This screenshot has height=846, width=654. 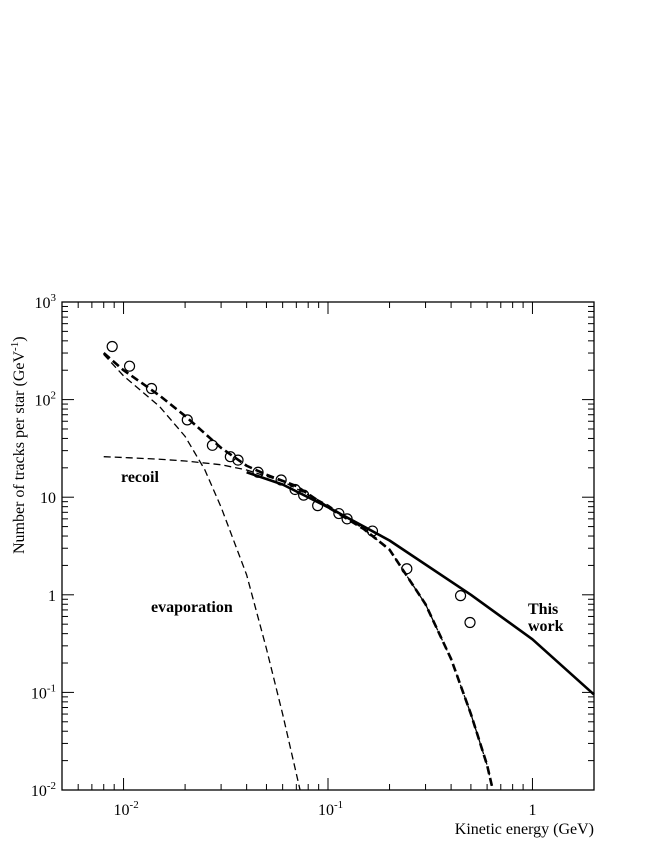 What do you see at coordinates (46, 302) in the screenshot?
I see `y-tick-label: 10³` at bounding box center [46, 302].